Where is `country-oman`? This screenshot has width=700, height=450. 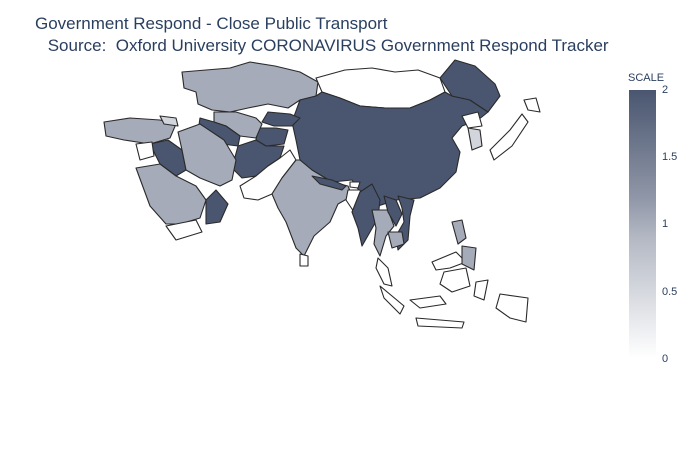
country-oman is located at coordinates (217, 207).